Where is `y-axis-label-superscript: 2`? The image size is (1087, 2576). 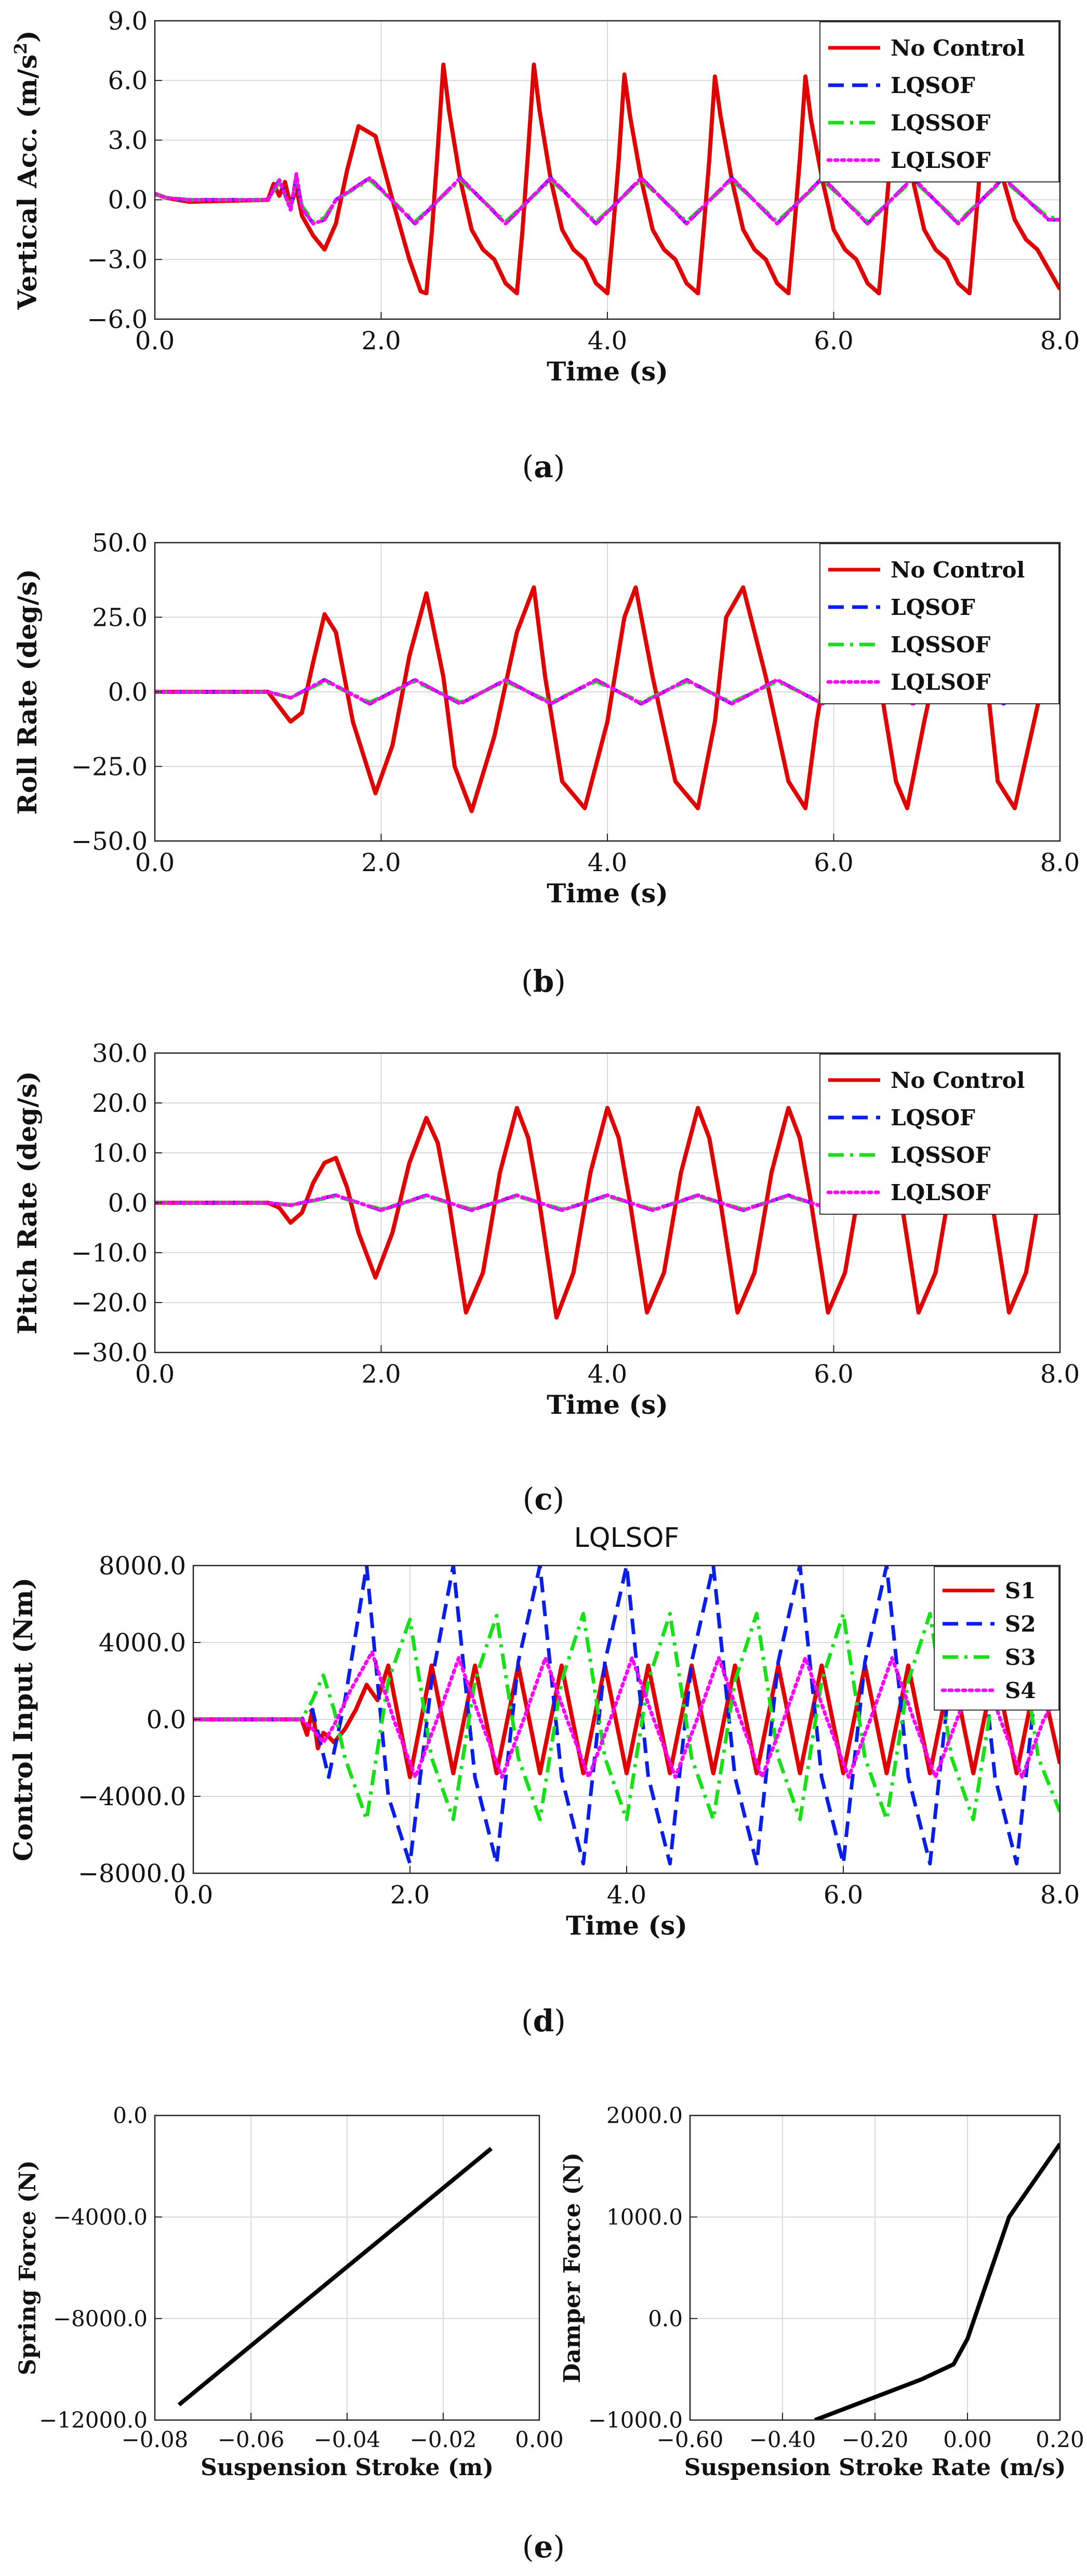
y-axis-label-superscript: 2 is located at coordinates (21, 49).